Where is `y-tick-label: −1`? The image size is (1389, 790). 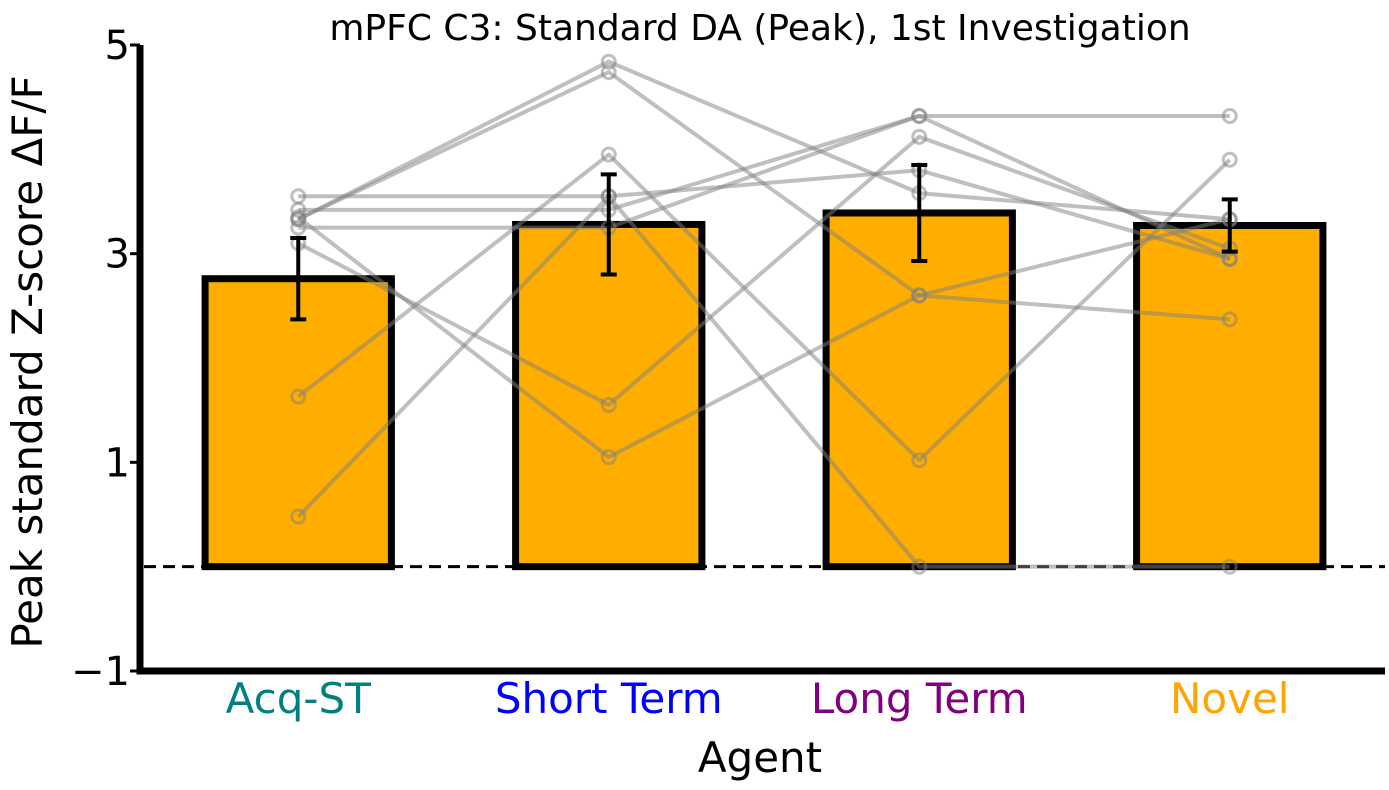 y-tick-label: −1 is located at coordinates (100, 672).